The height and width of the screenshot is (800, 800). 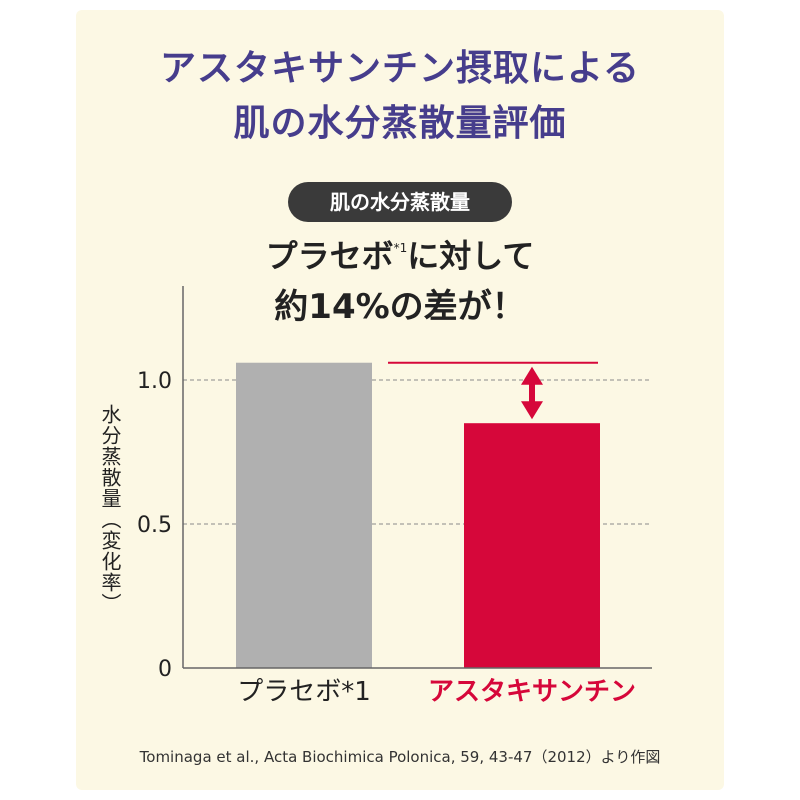 I want to click on headline-line-2: 約14%の差が！, so click(x=400, y=307).